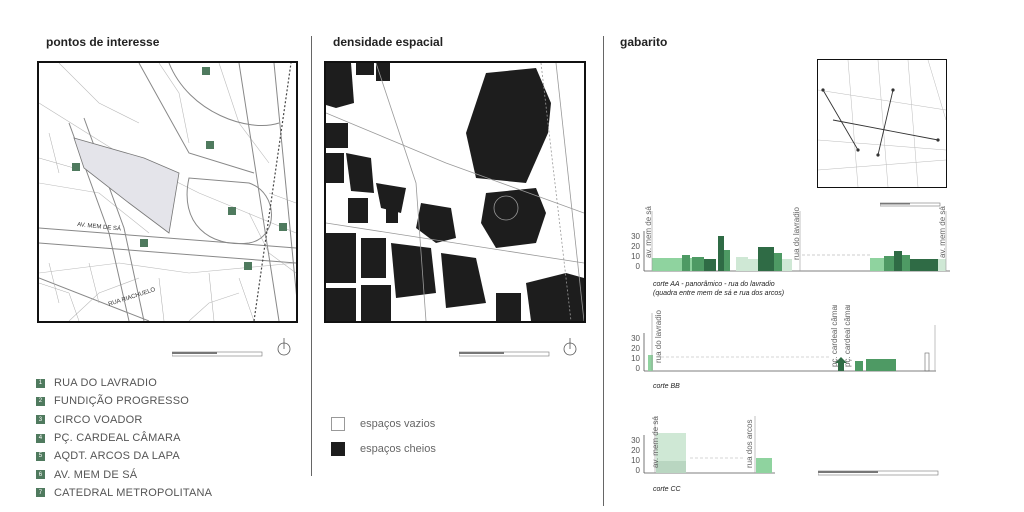 Image resolution: width=1024 pixels, height=512 pixels. I want to click on chart-aa-y-tick-10: 10, so click(635, 256).